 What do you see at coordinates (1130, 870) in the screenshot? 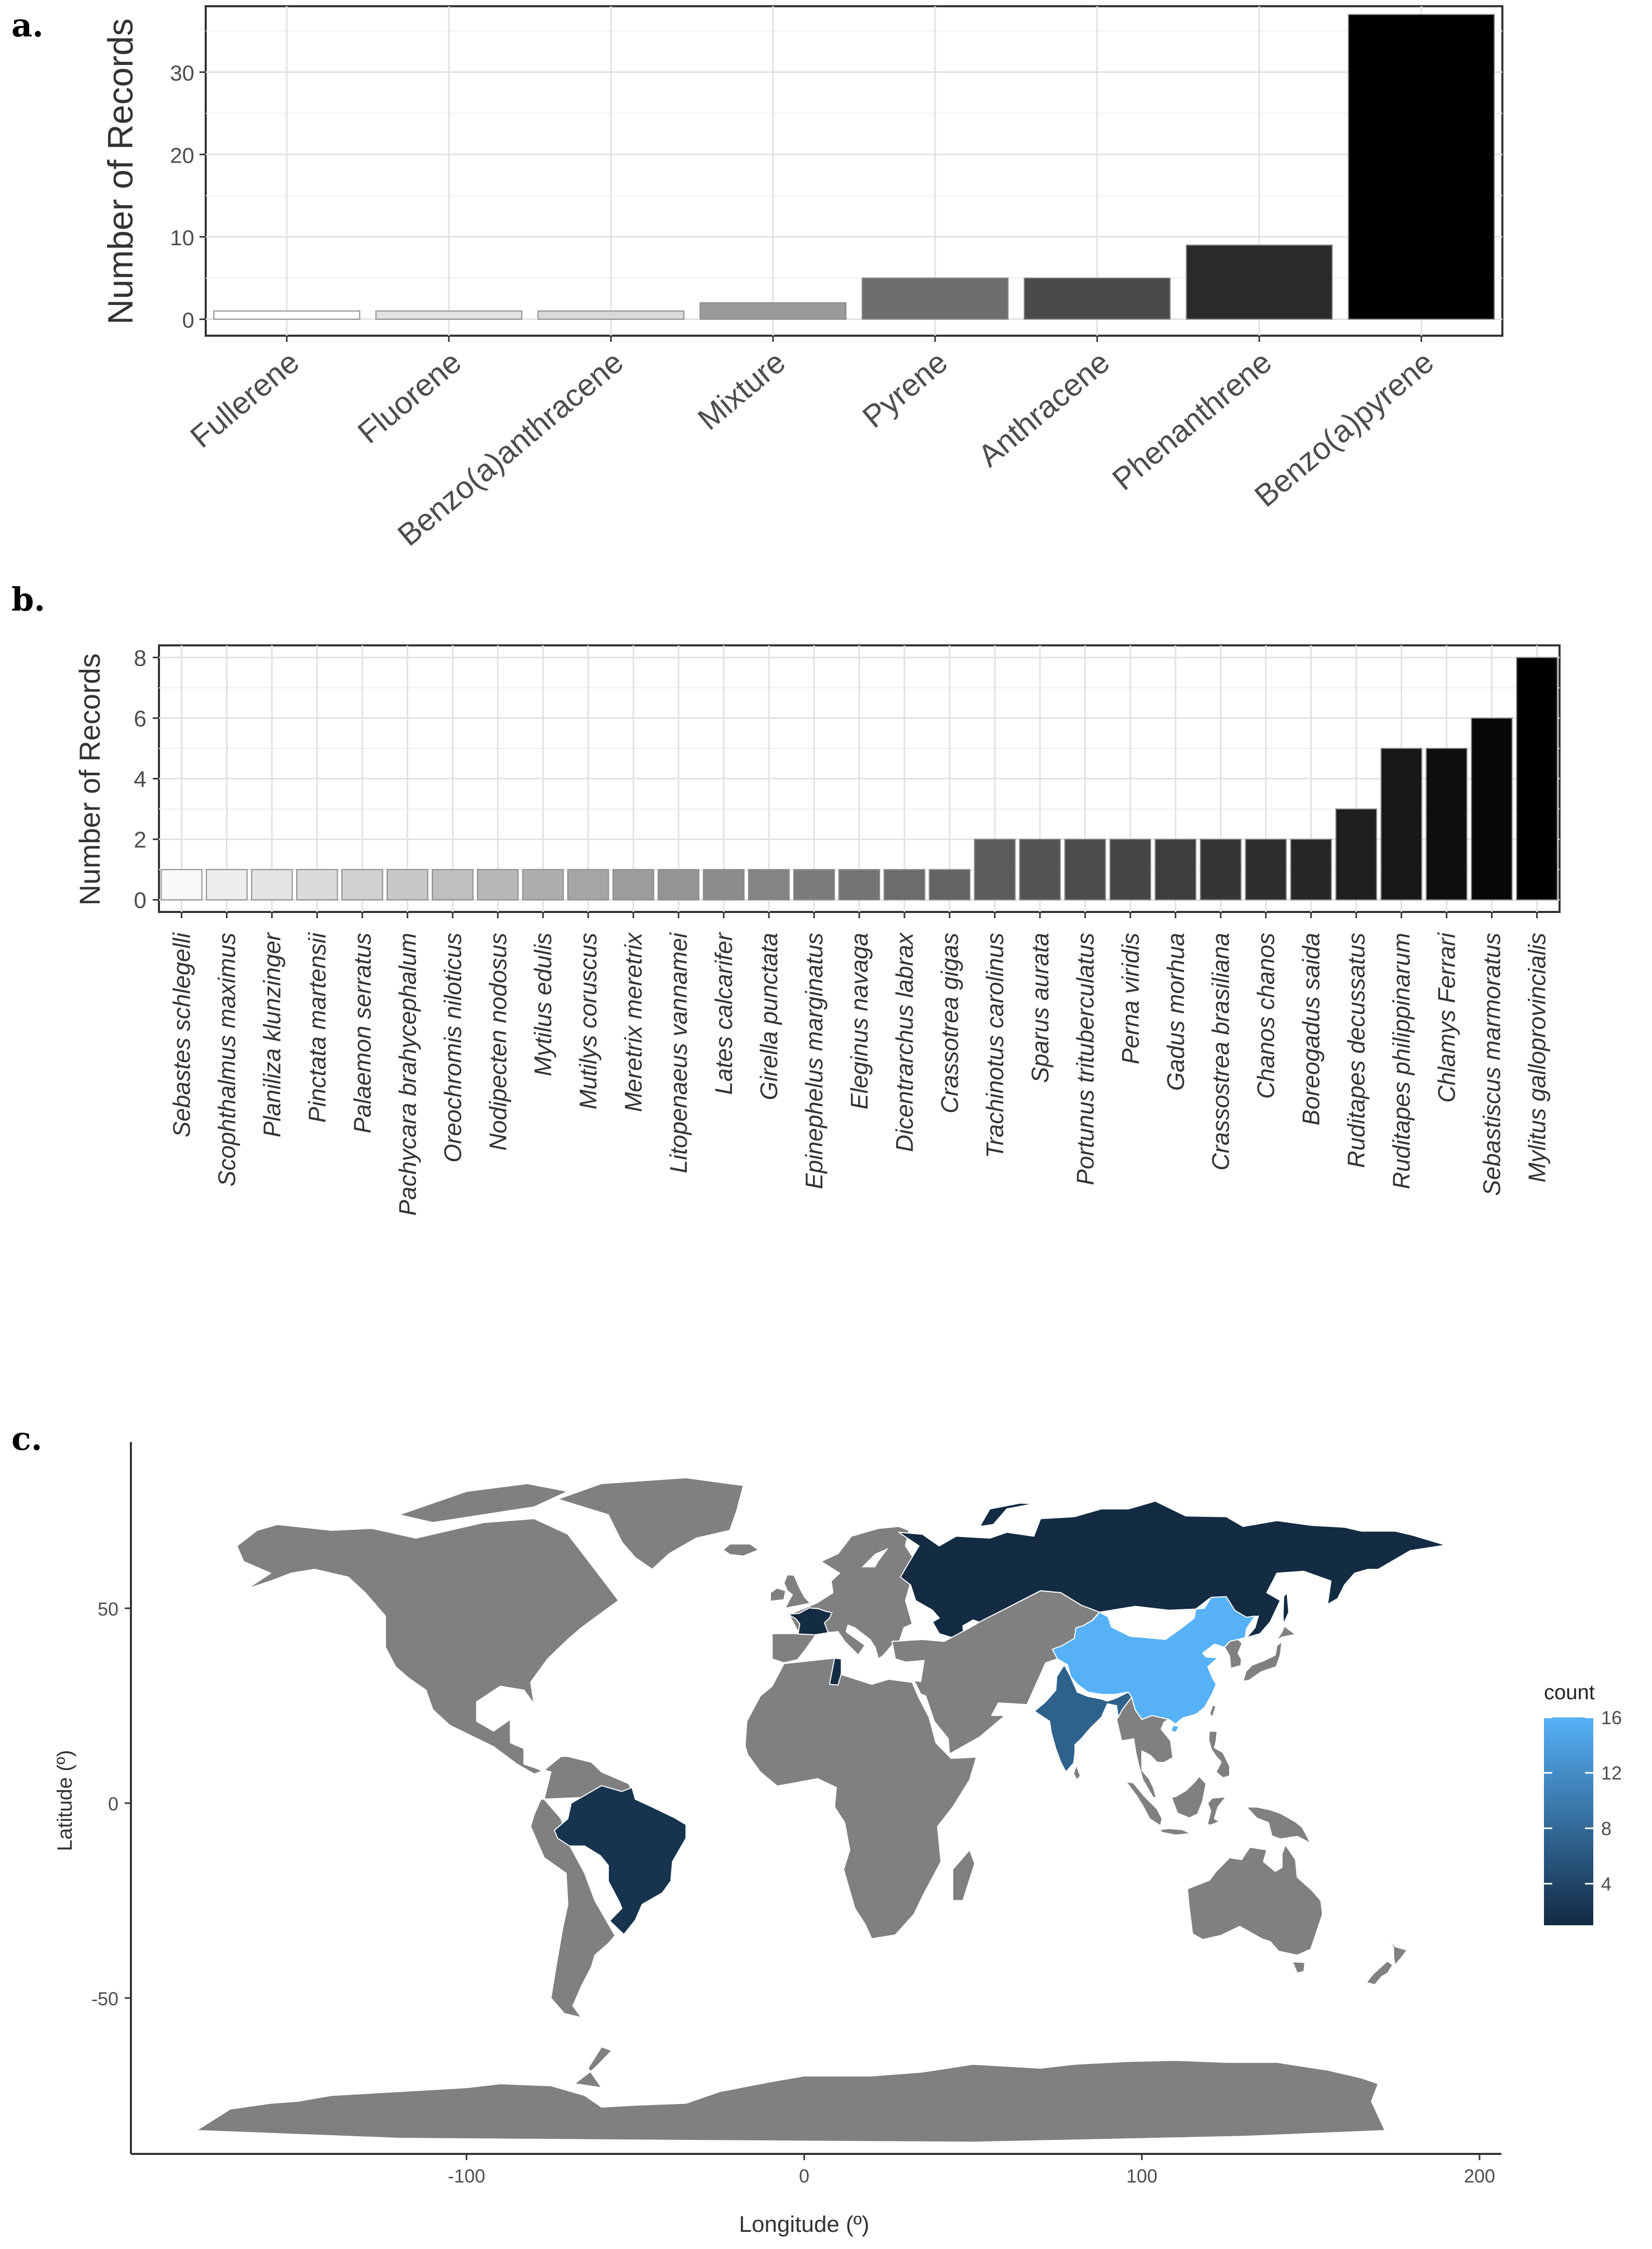
I see `bar-perna-viridis` at bounding box center [1130, 870].